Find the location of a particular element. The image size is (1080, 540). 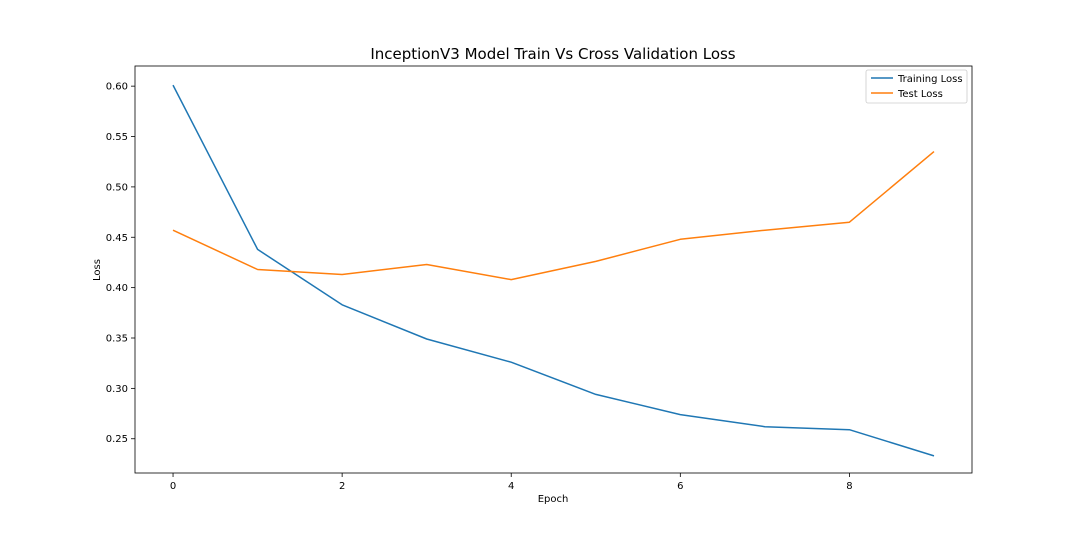

x-tick-label: 2 is located at coordinates (342, 486).